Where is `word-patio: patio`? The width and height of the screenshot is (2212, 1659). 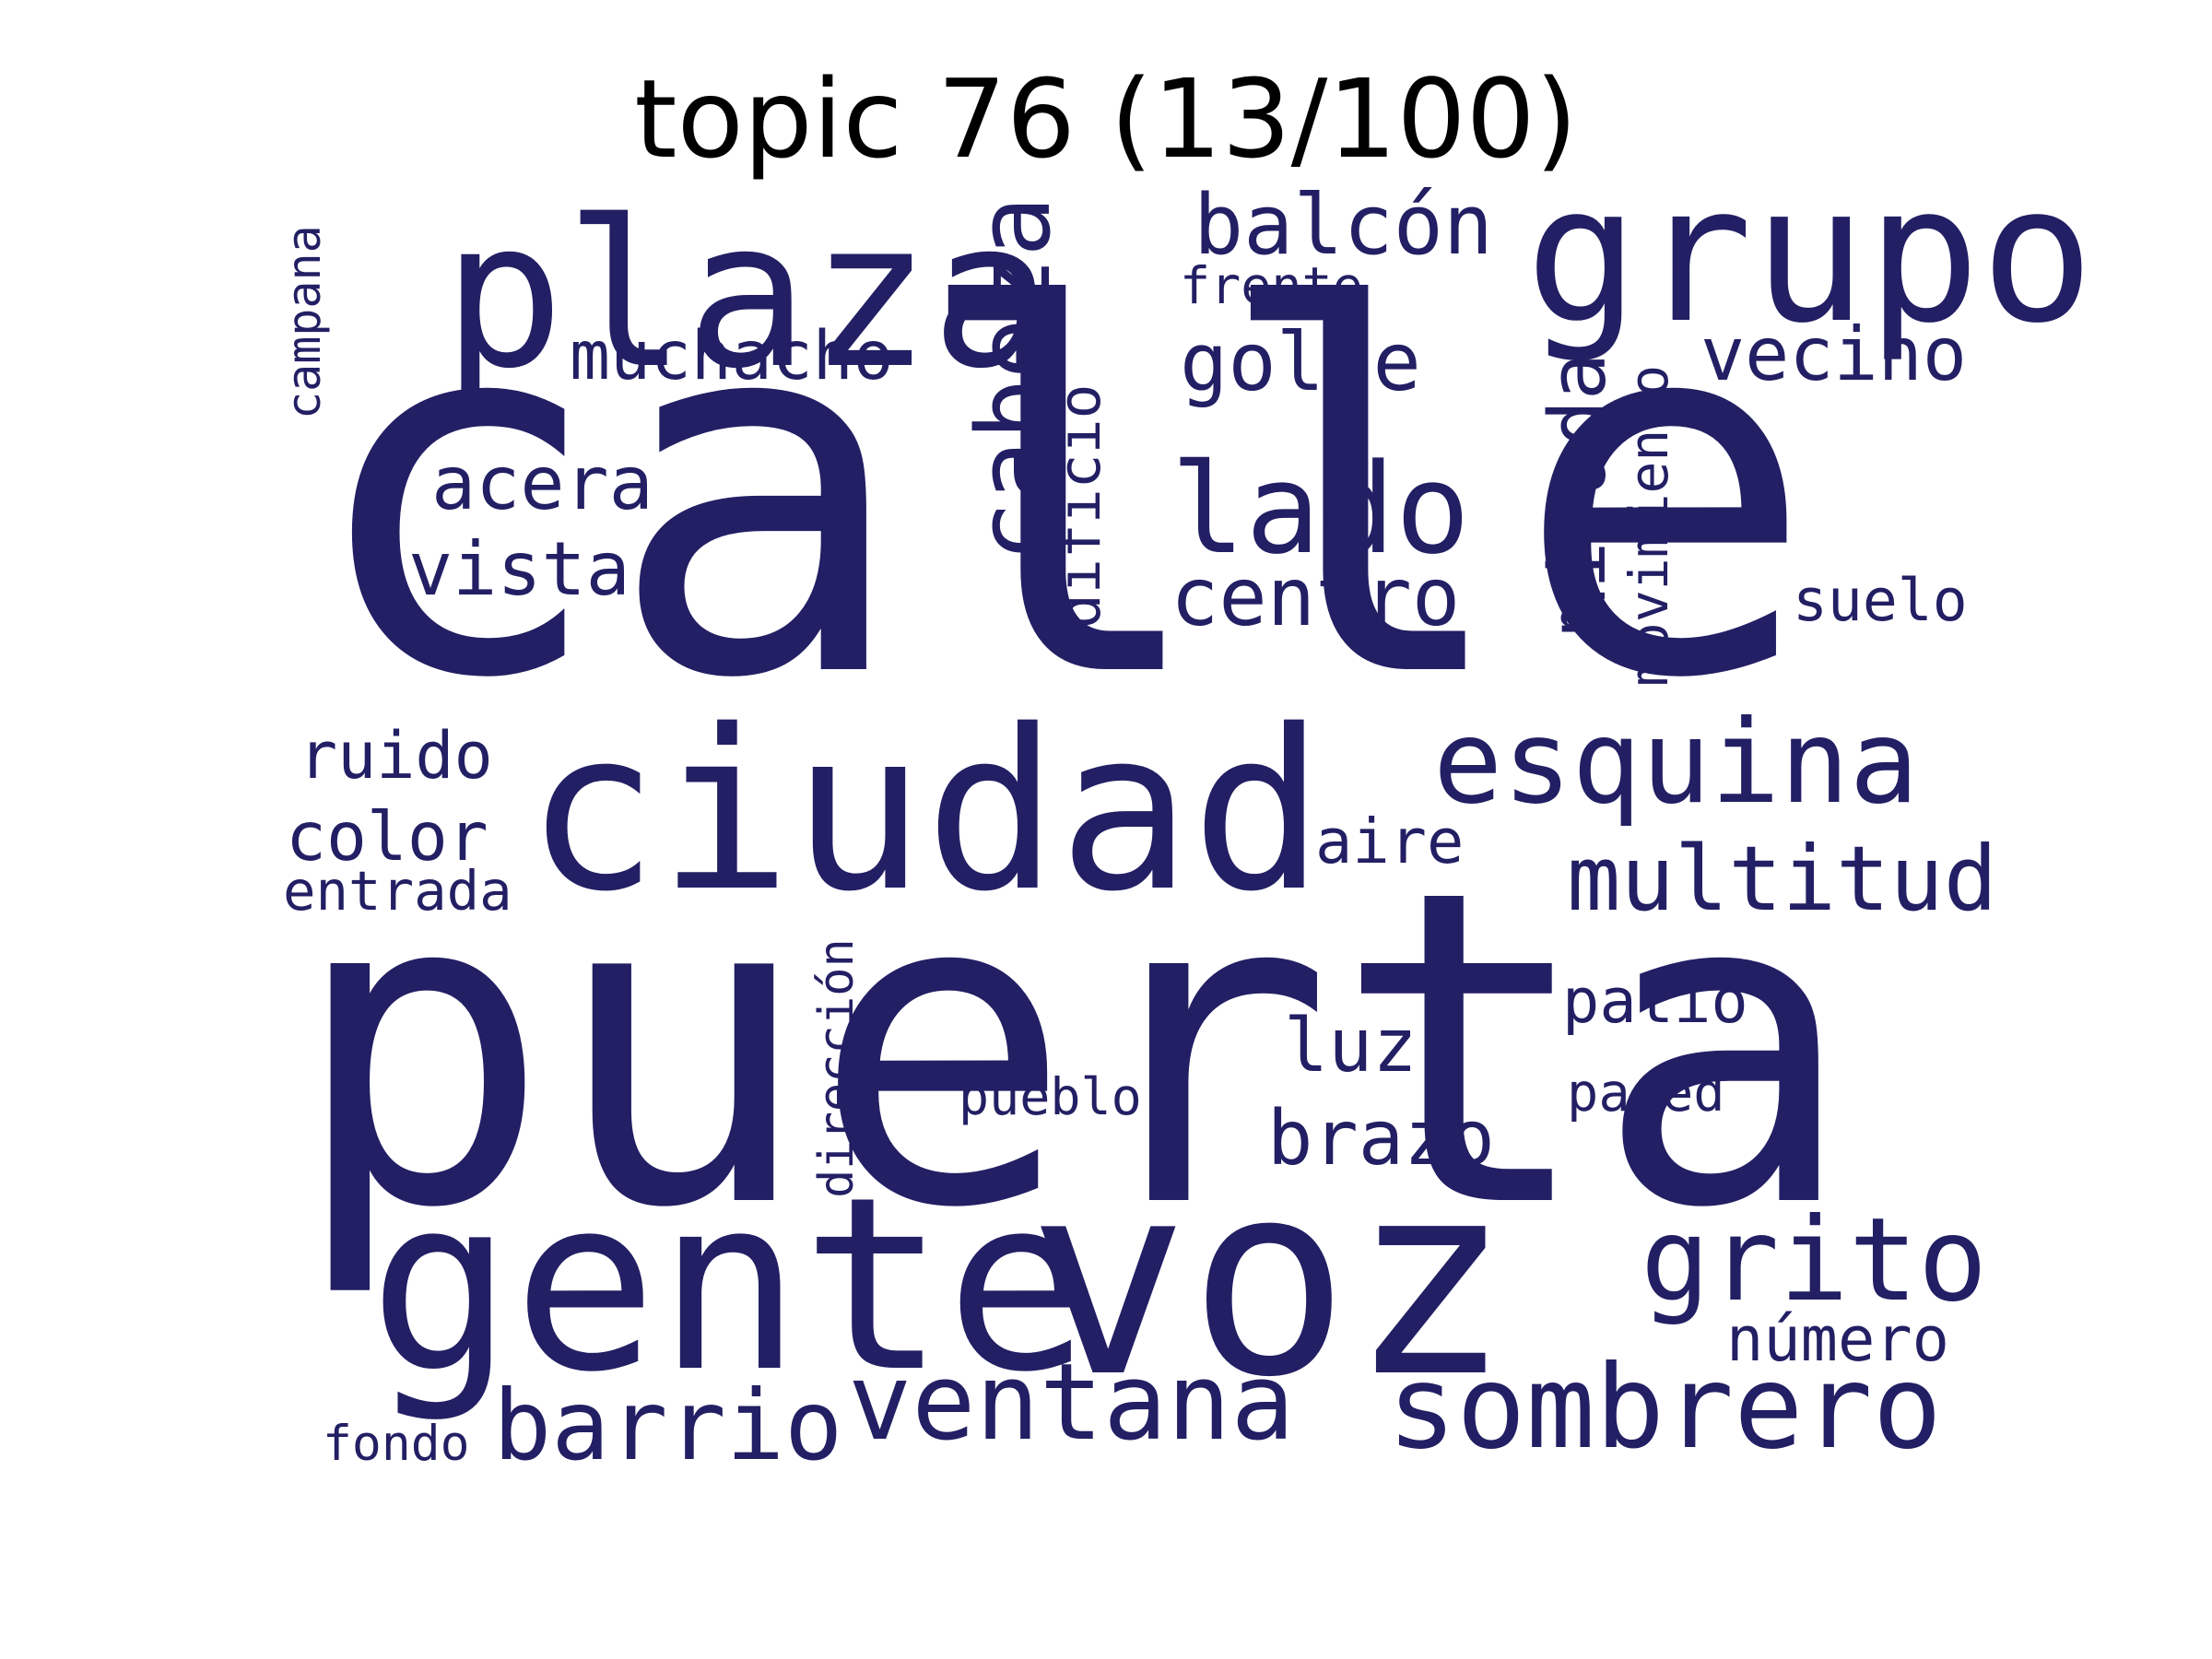
word-patio: patio is located at coordinates (1655, 1001).